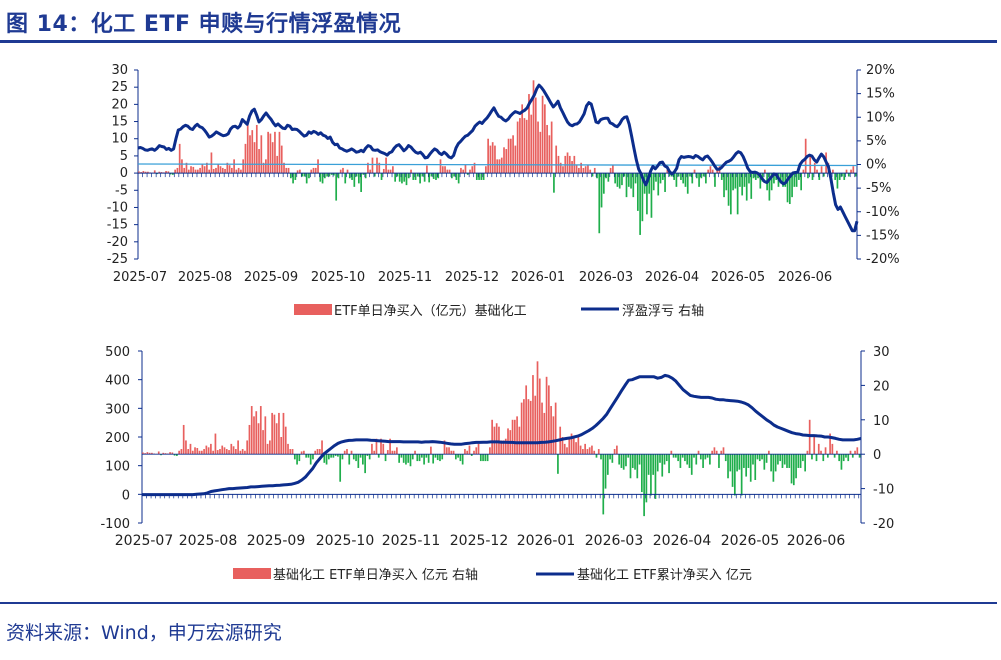  Describe the element at coordinates (375, 575) in the screenshot. I see `legend-bar-label: 基础化工 ETF单日净买入 亿元 右轴` at that location.